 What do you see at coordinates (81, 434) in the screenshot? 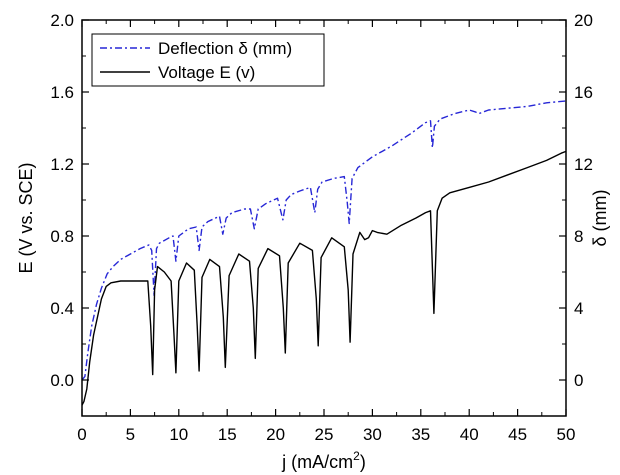
I see `x-tick-label: 0` at bounding box center [81, 434].